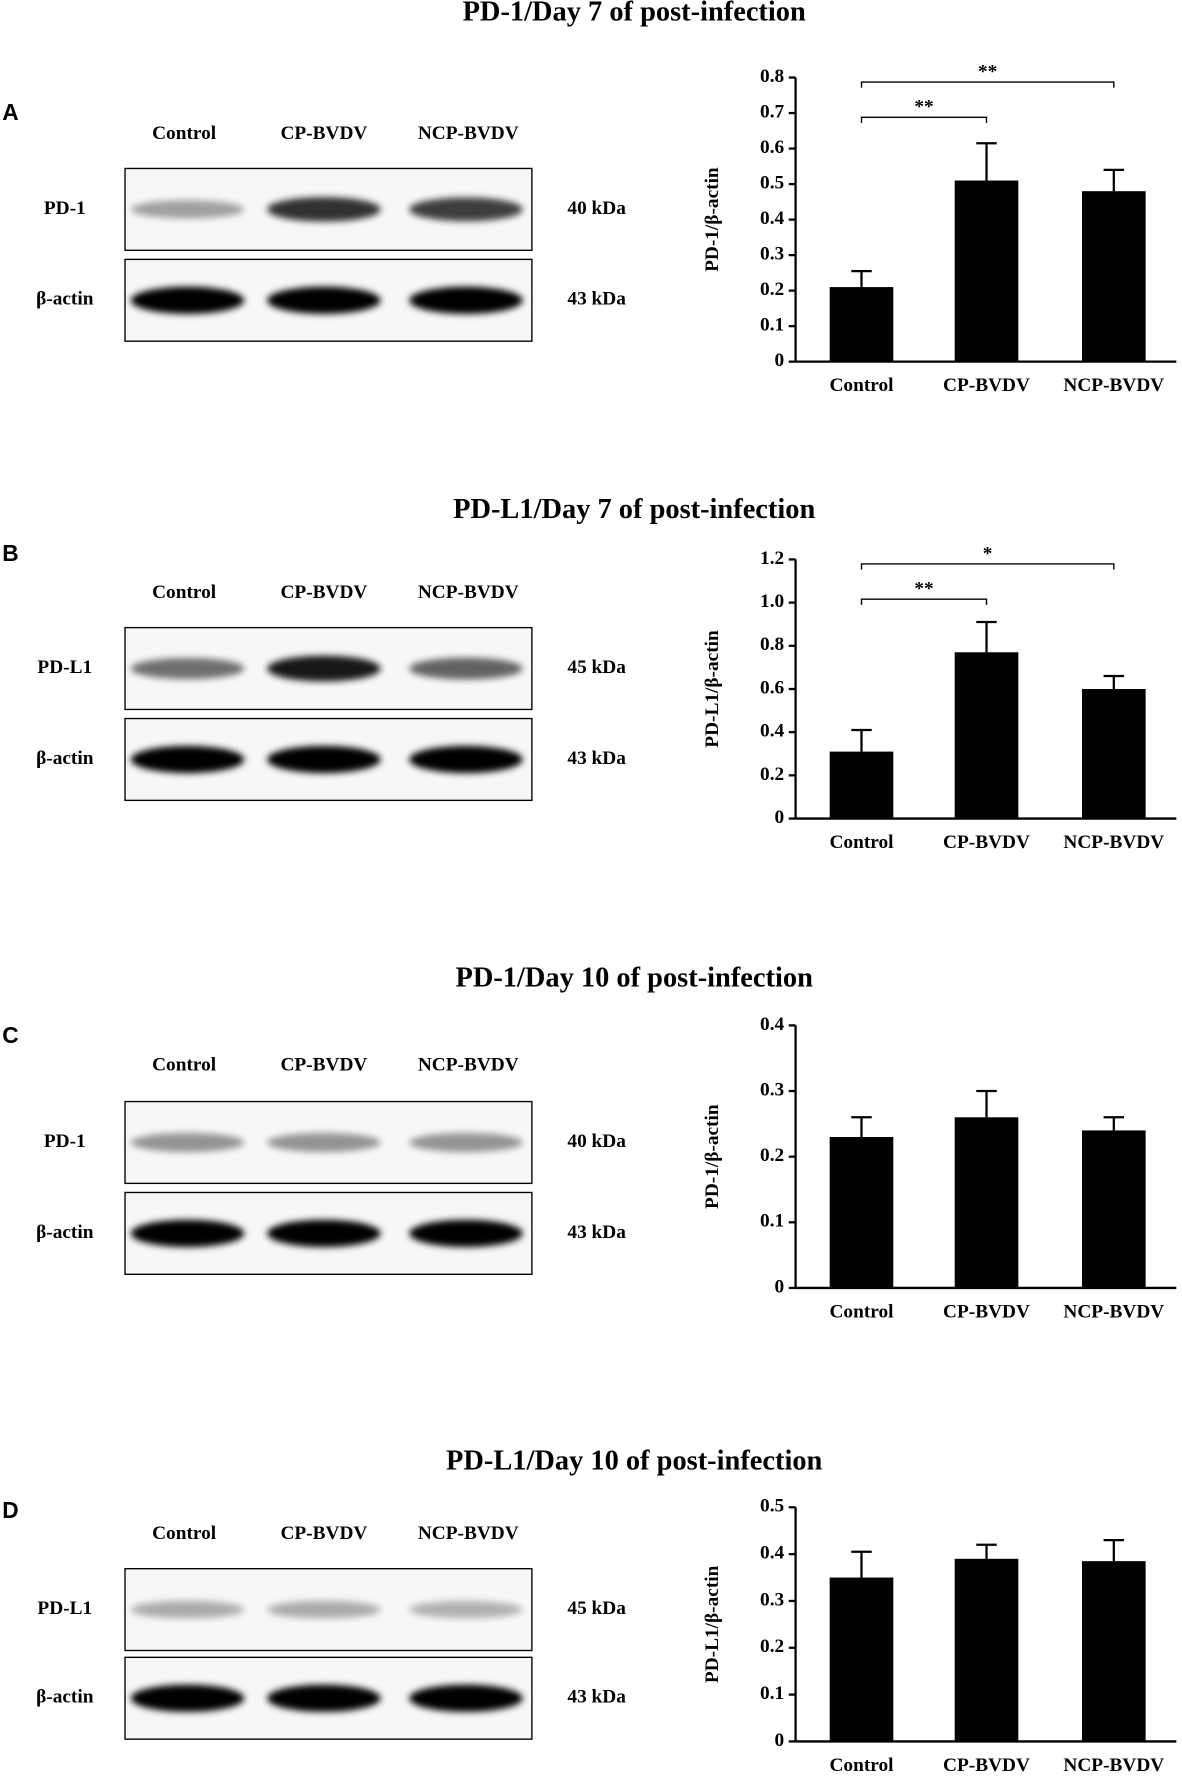 Image resolution: width=1182 pixels, height=1786 pixels. What do you see at coordinates (988, 553) in the screenshot?
I see `significance-label: *` at bounding box center [988, 553].